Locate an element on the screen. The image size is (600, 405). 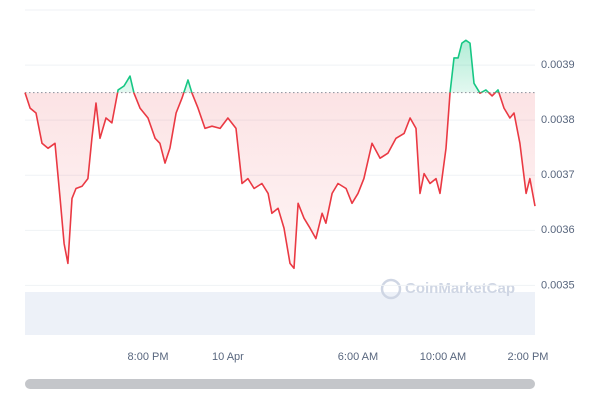
watermark: CoinMarketCap is located at coordinates (460, 288).